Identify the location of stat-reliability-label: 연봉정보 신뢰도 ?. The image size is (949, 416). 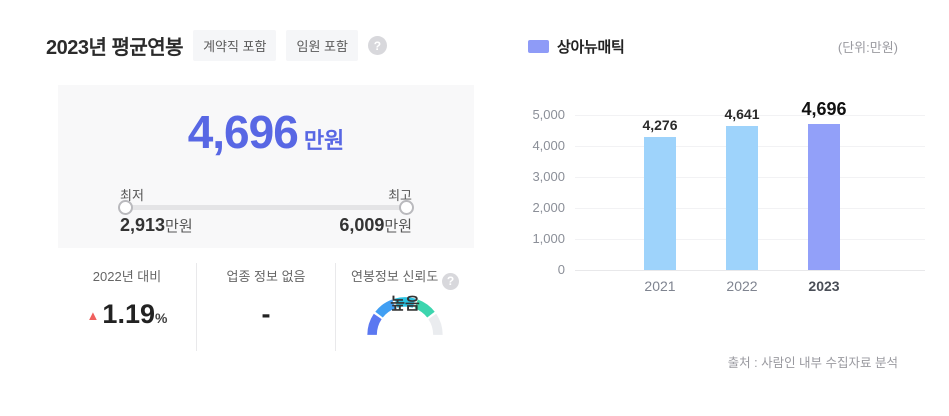
(405, 278).